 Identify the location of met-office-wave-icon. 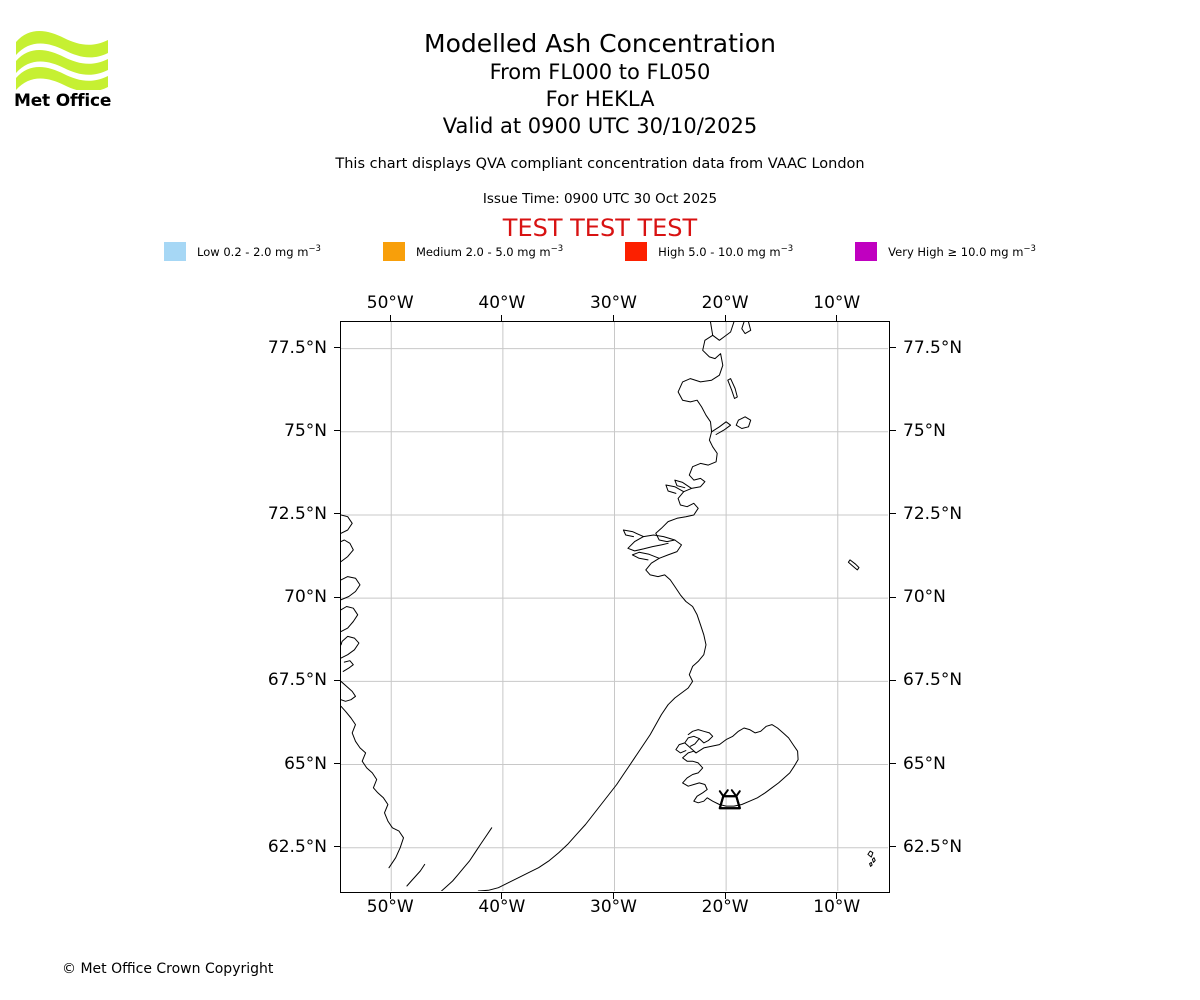
(62, 60).